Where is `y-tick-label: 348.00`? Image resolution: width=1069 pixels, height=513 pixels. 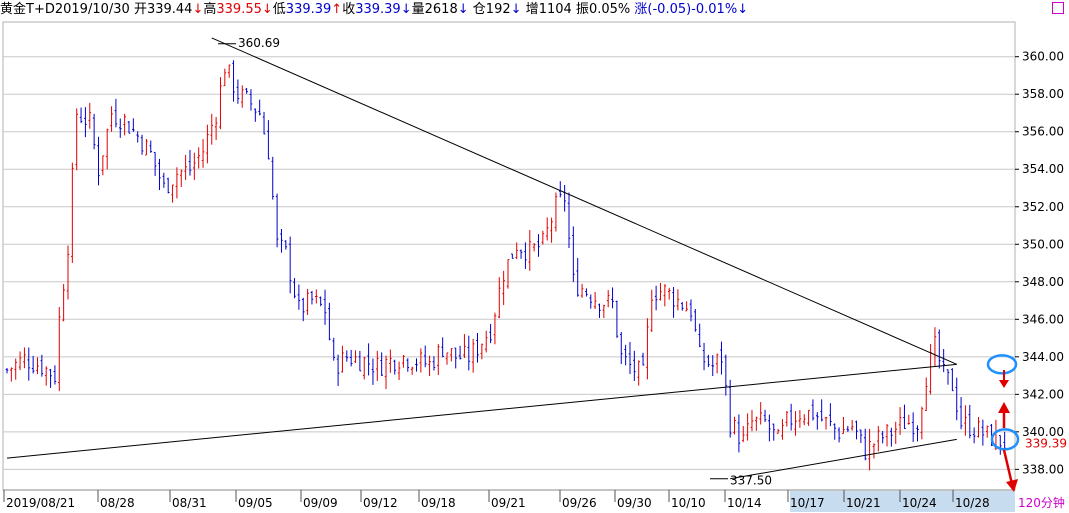
y-tick-label: 348.00 is located at coordinates (1043, 282).